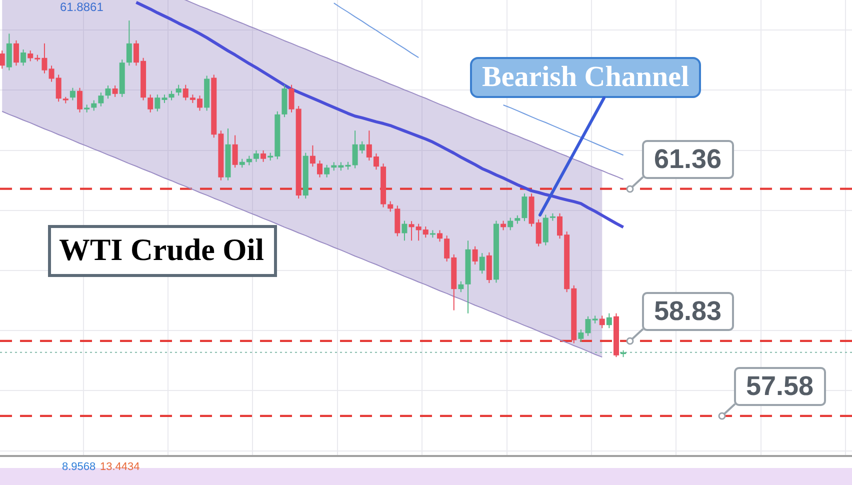 The image size is (852, 485). Describe the element at coordinates (688, 311) in the screenshot. I see `text: 58.83` at that location.